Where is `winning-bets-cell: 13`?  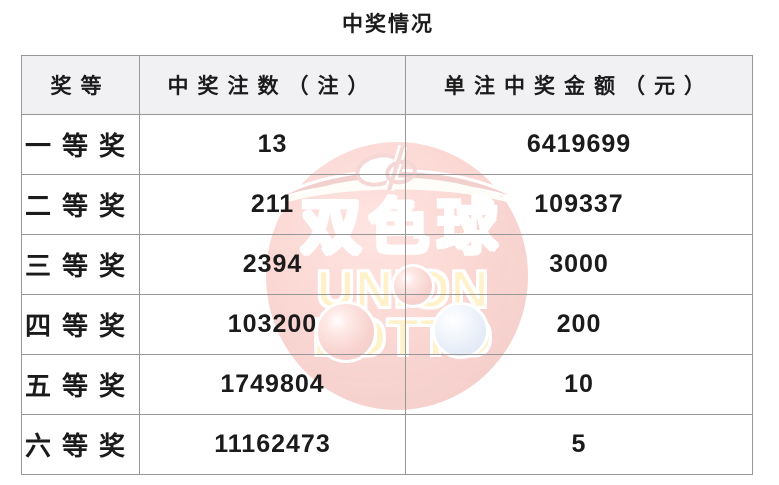
winning-bets-cell: 13 is located at coordinates (272, 144).